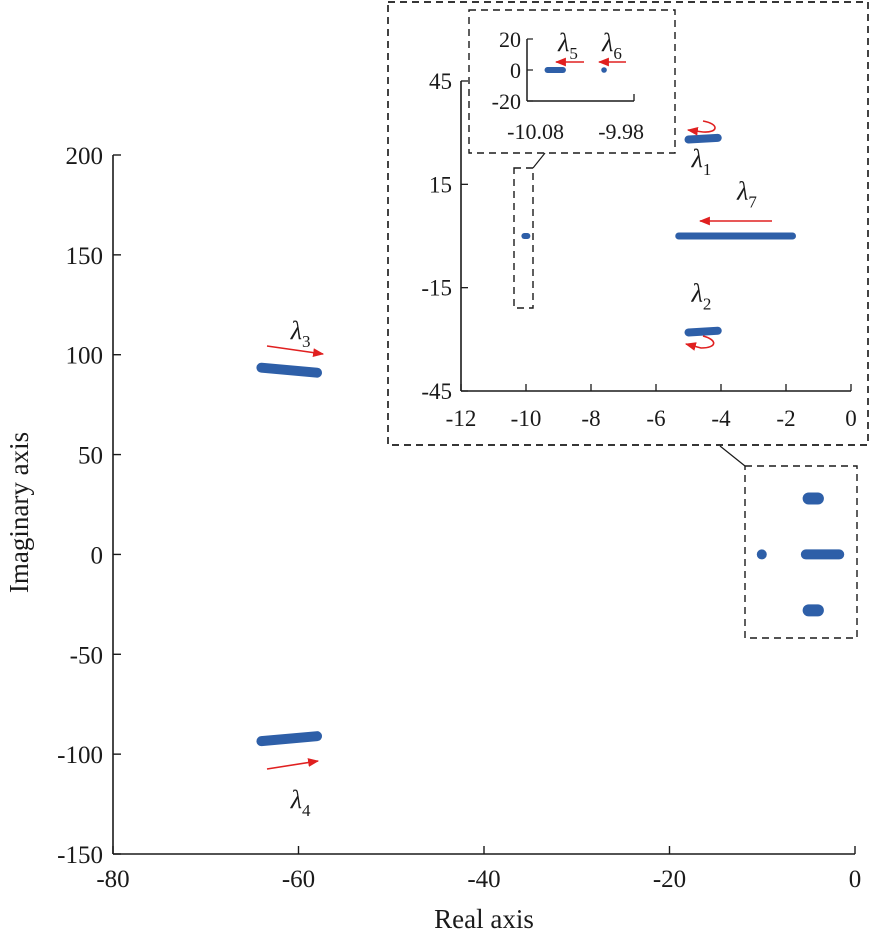 Image resolution: width=872 pixels, height=941 pixels. Describe the element at coordinates (604, 70) in the screenshot. I see `zoom2-point-lambda6` at that location.